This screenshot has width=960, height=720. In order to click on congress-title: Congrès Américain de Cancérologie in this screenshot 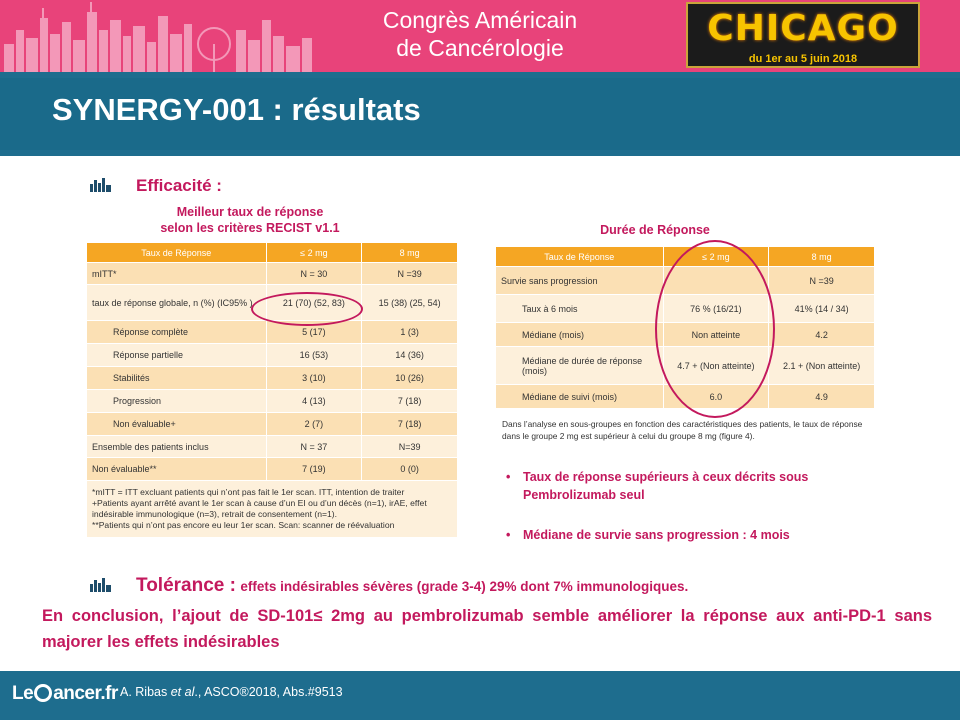, I will do `click(480, 34)`.